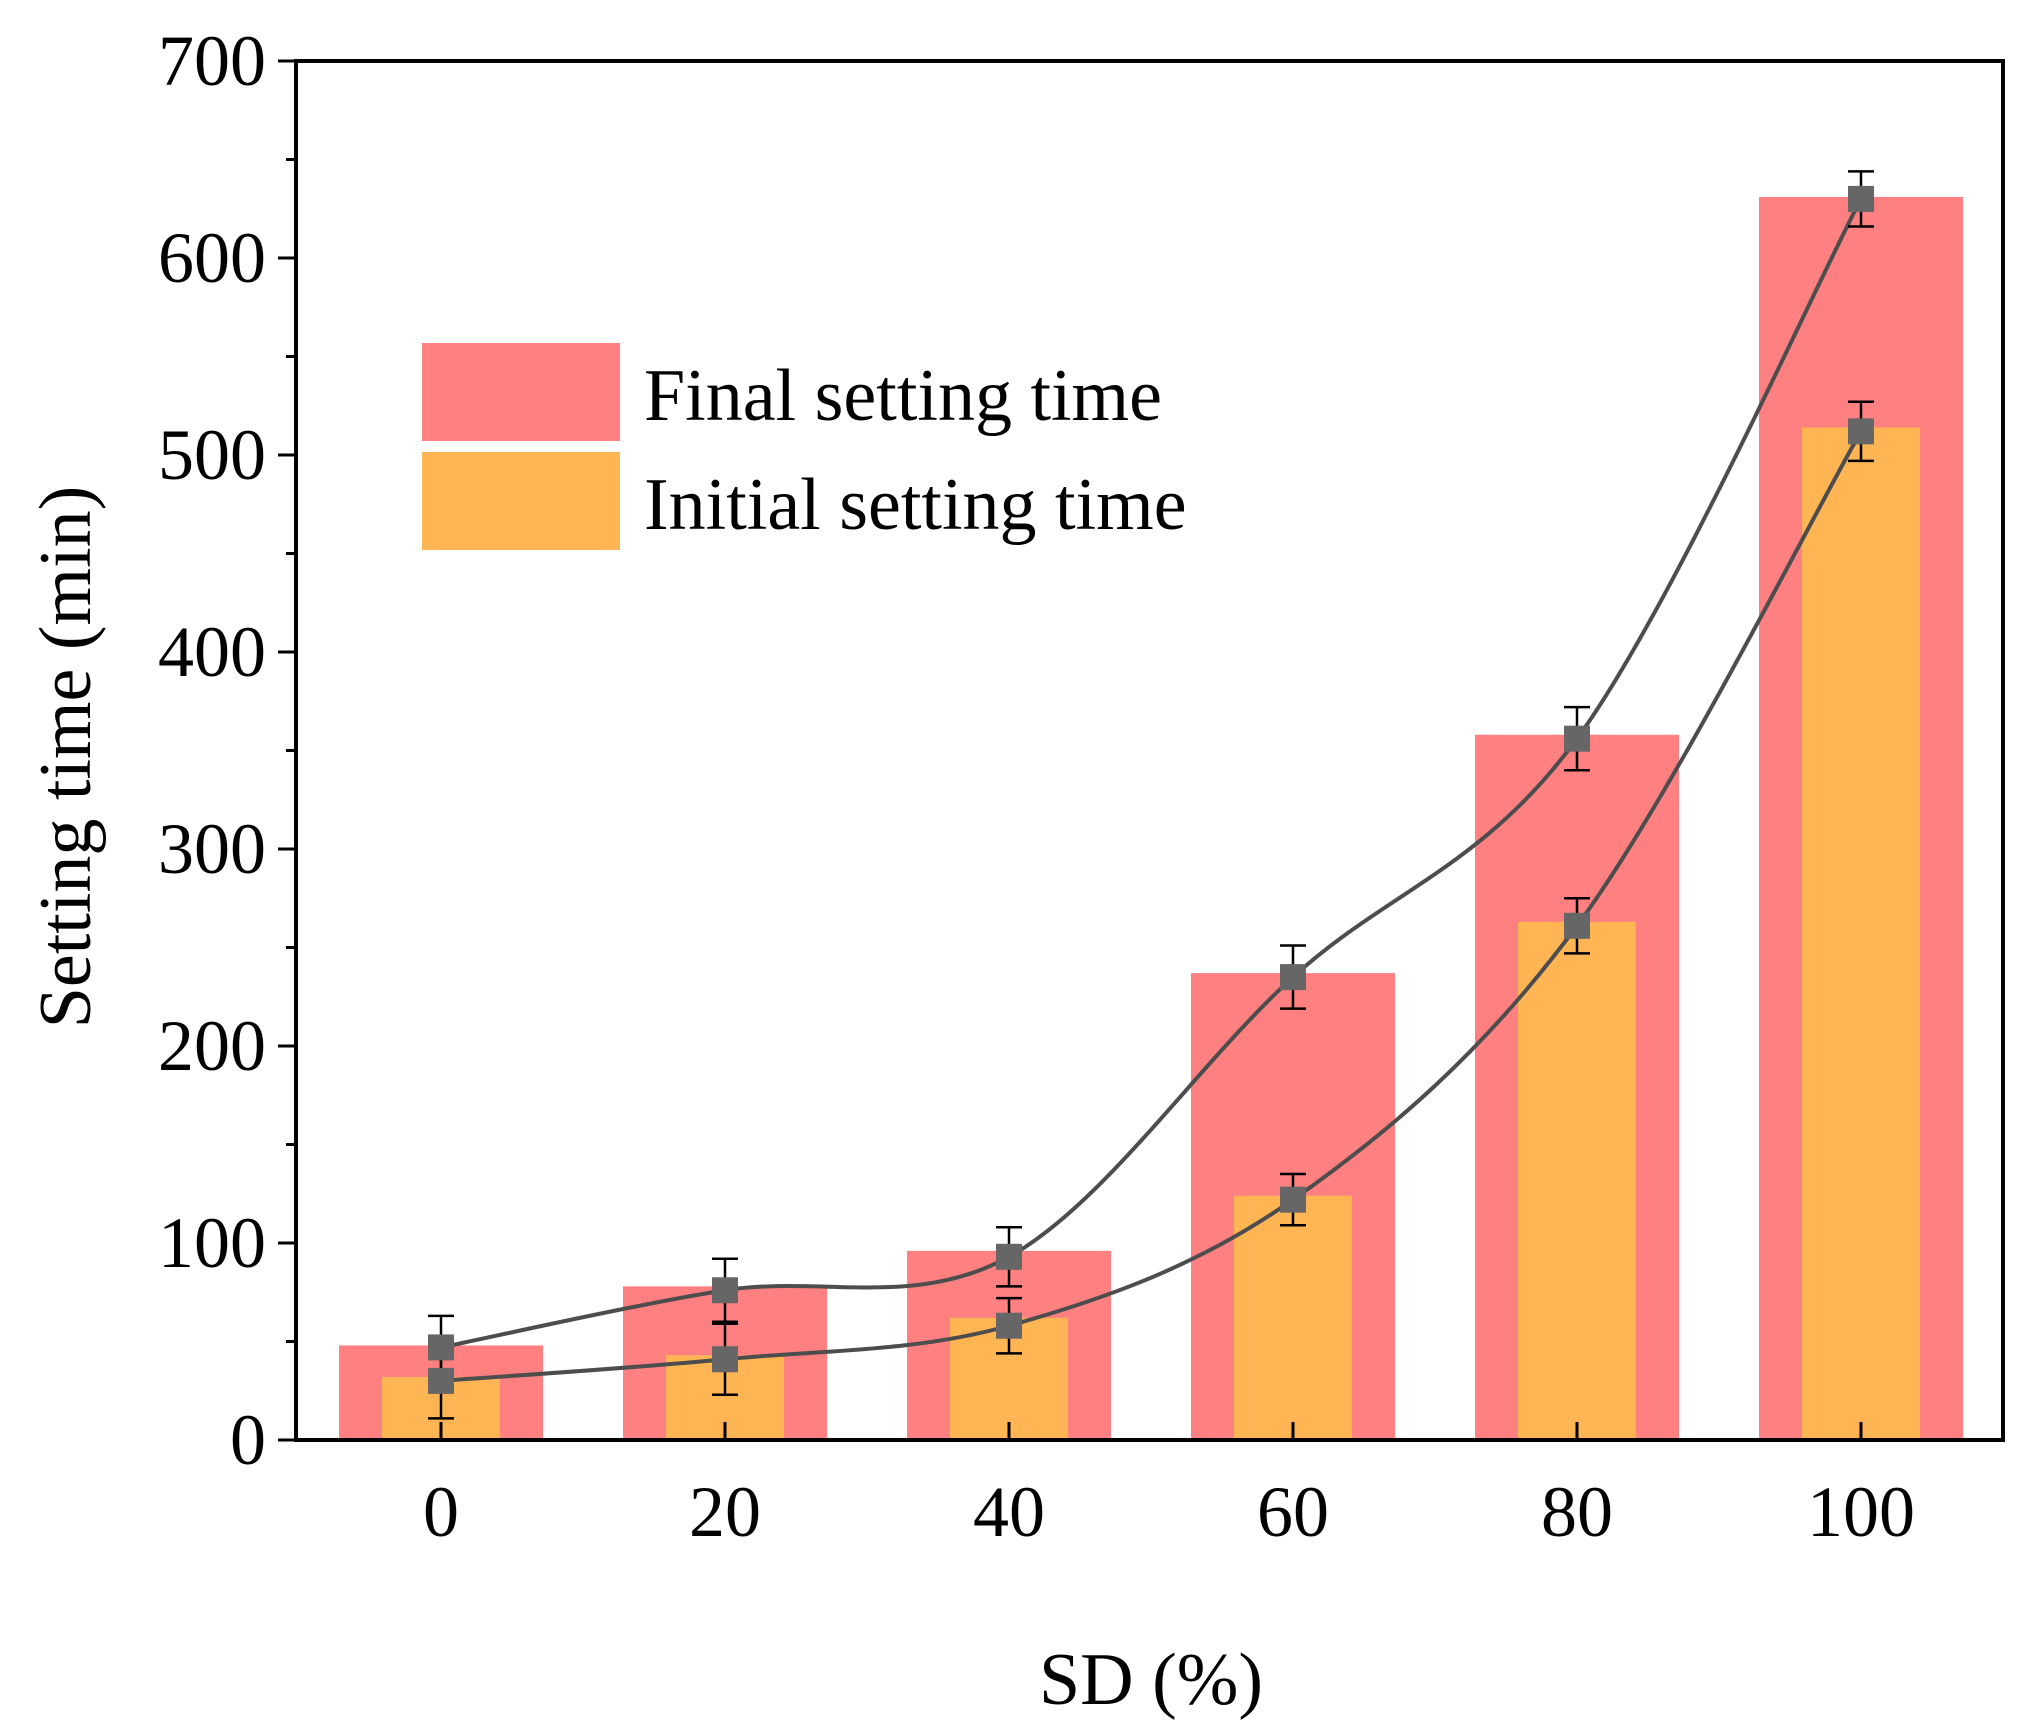 This screenshot has width=2026, height=1731. What do you see at coordinates (804, 446) in the screenshot?
I see `legend: Final setting time Initial setting time` at bounding box center [804, 446].